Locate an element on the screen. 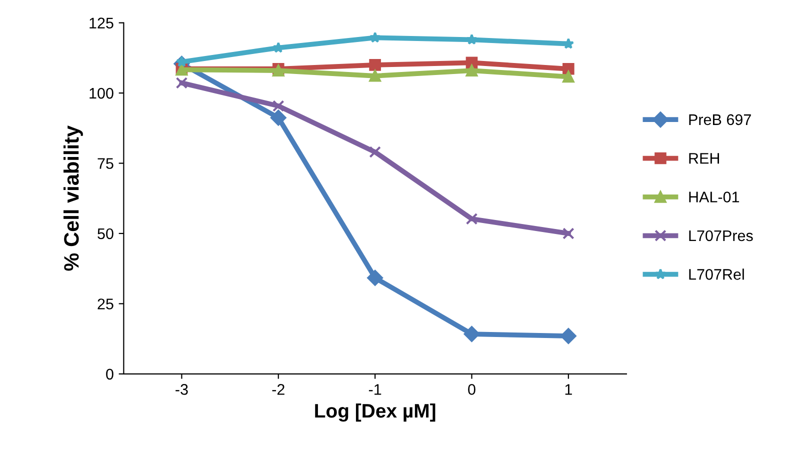  x-tick-label: -1 is located at coordinates (375, 389).